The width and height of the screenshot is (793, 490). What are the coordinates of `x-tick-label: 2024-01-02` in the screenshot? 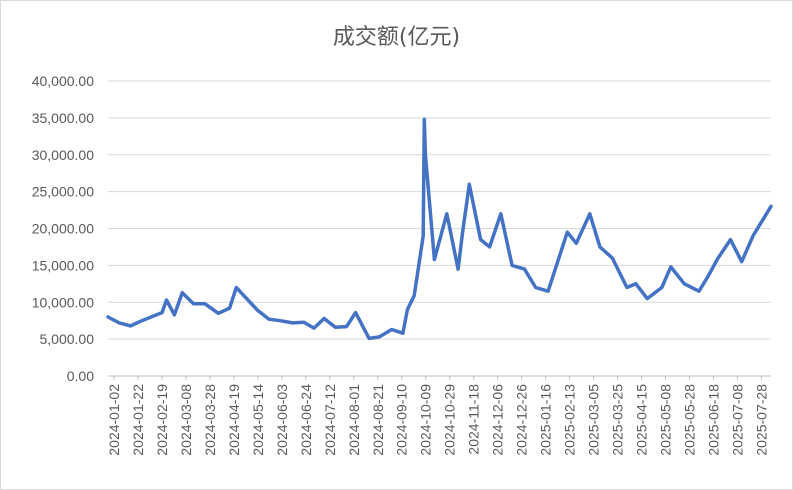 It's located at (114, 420).